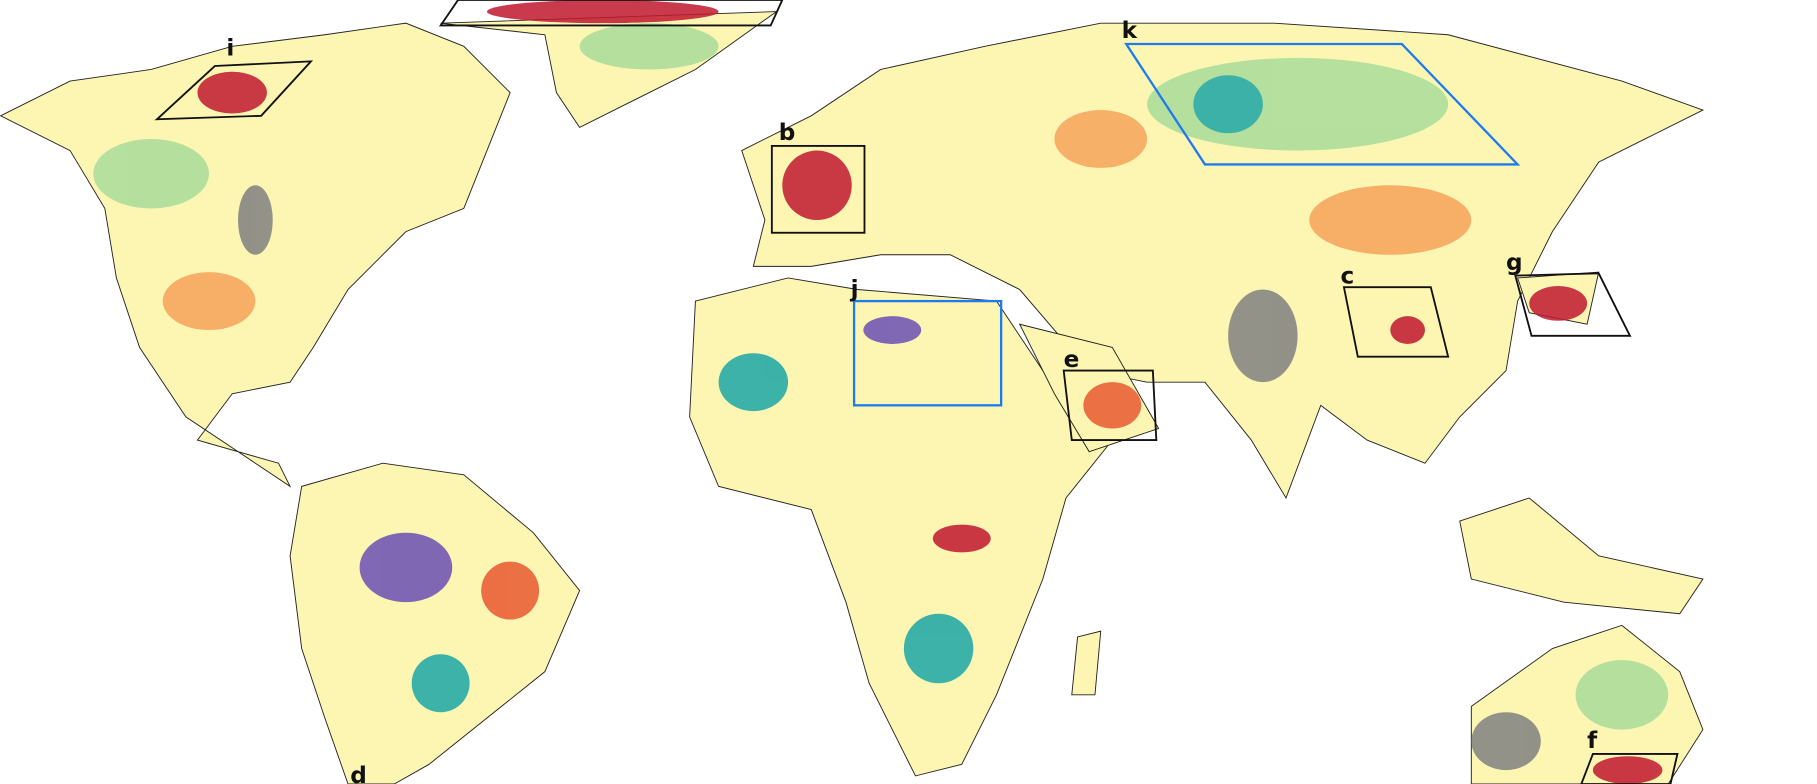 This screenshot has width=1817, height=784. What do you see at coordinates (230, 49) in the screenshot?
I see `region-label: i` at bounding box center [230, 49].